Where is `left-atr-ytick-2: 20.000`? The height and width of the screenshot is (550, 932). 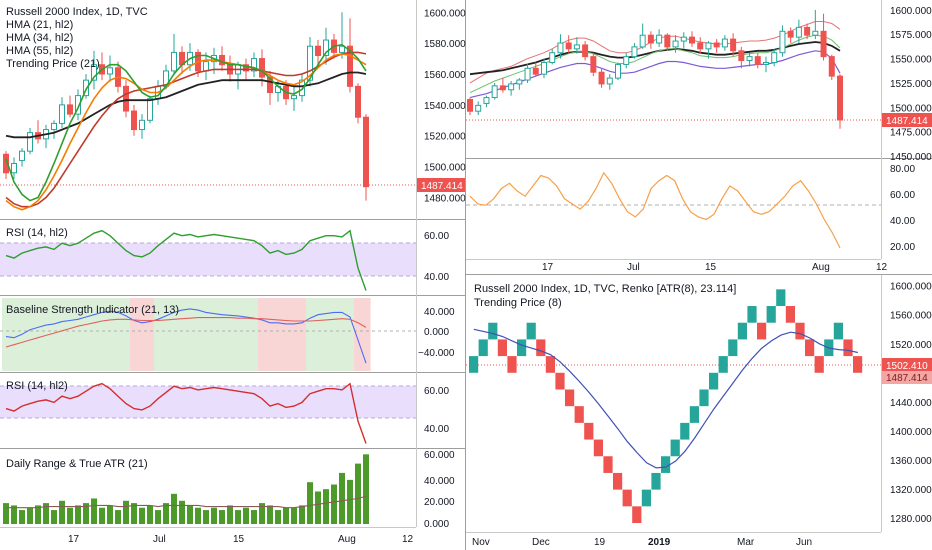 left-atr-ytick-2: 20.000 is located at coordinates (439, 502).